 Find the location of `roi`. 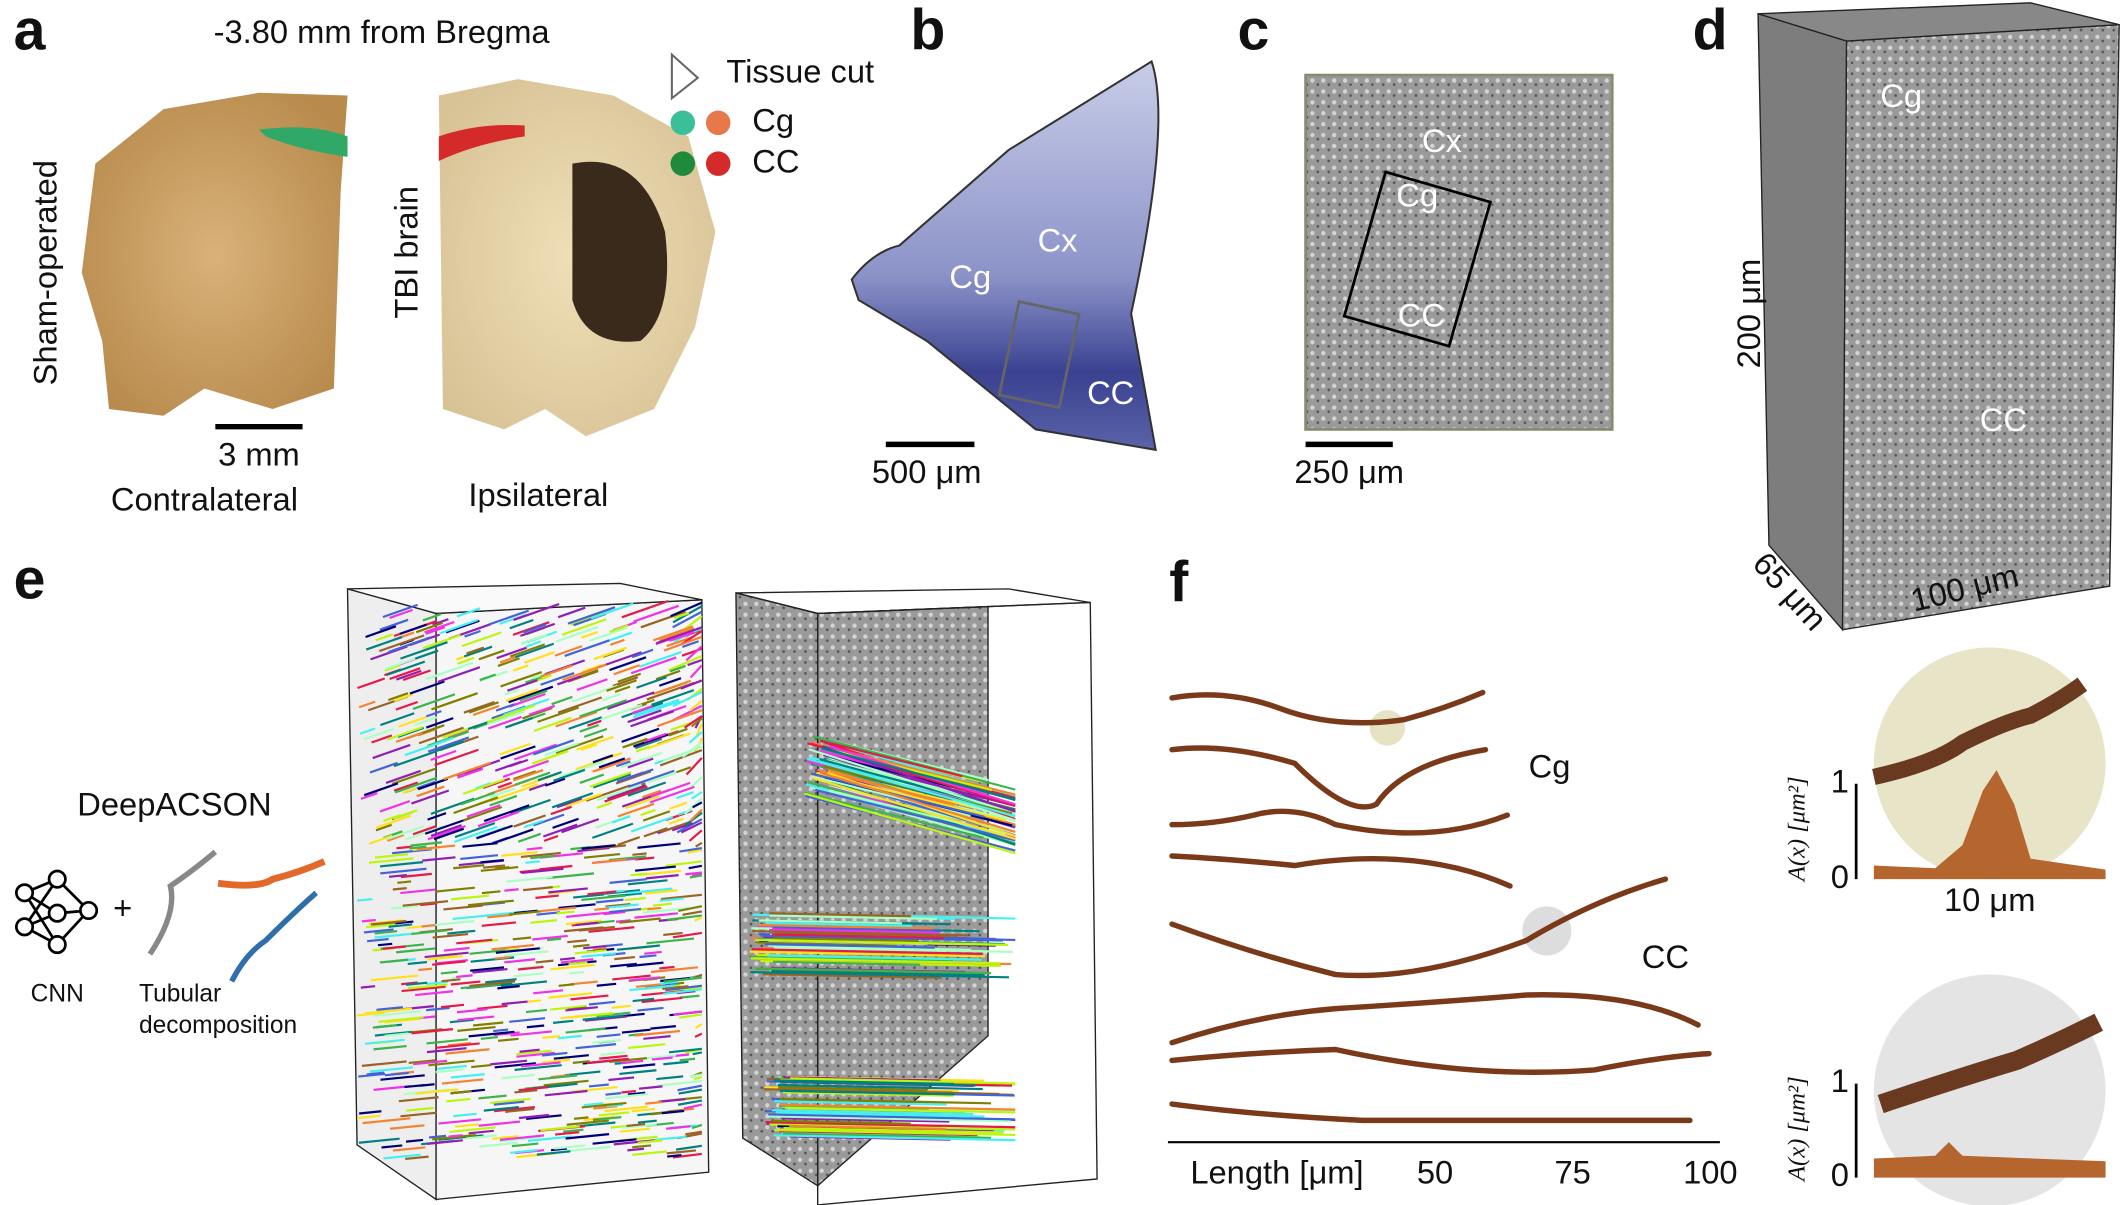

roi is located at coordinates (1417, 259).